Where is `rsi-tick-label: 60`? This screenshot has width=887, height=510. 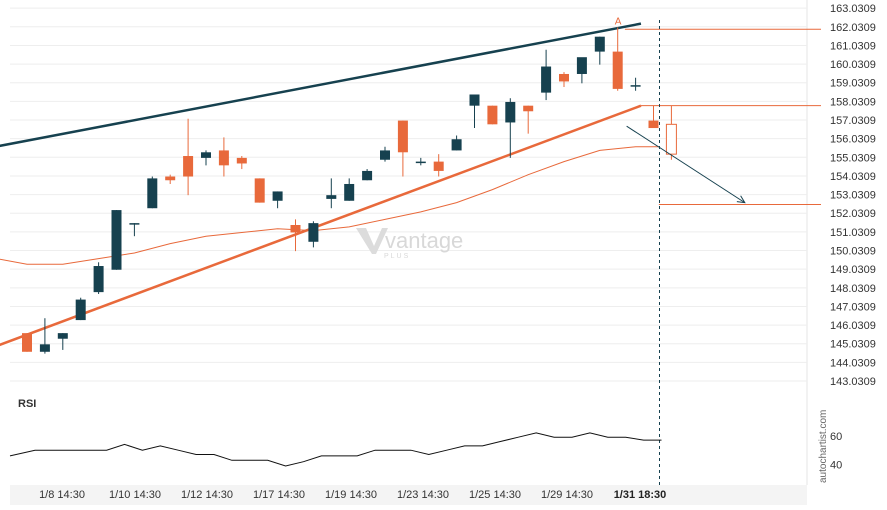 rsi-tick-label: 60 is located at coordinates (836, 437).